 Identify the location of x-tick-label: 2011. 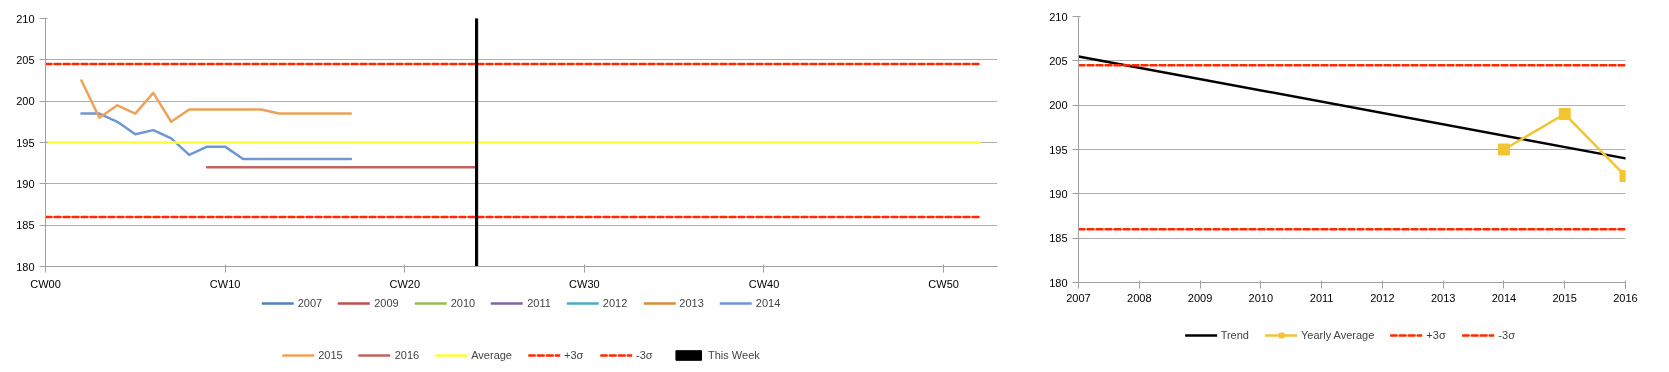
(1321, 297).